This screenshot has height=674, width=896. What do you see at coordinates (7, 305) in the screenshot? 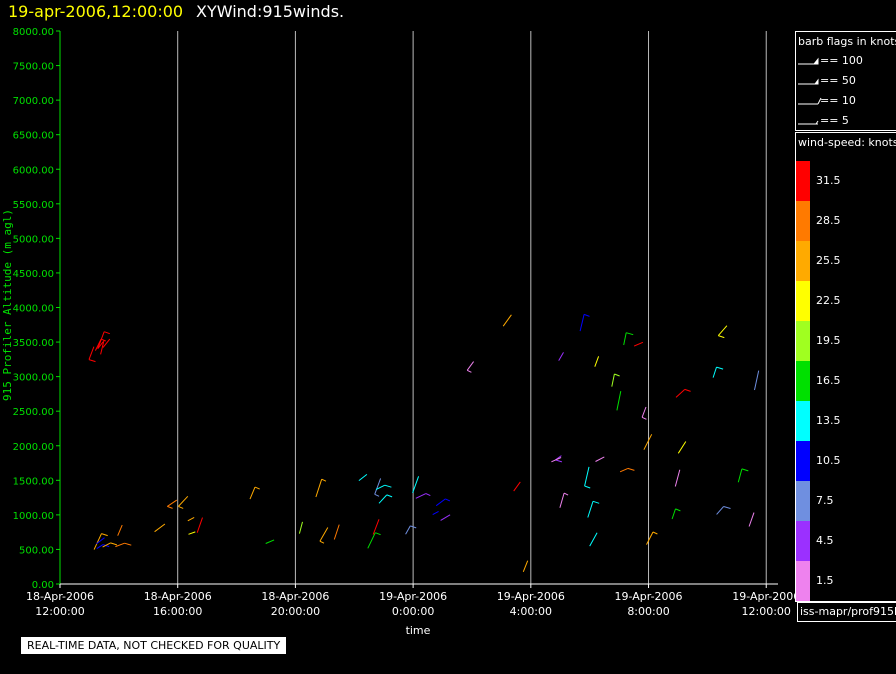
I see `y-axis-label: 915 Profiler Altitude (m agl)` at bounding box center [7, 305].